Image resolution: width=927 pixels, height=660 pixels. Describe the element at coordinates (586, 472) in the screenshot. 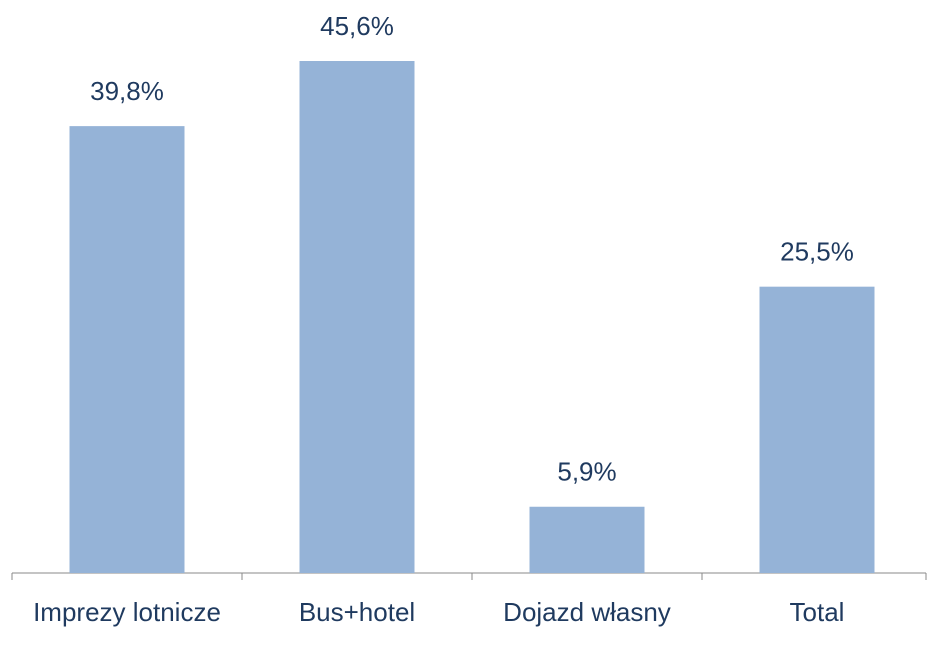

I see `data-label: 5,9%` at that location.